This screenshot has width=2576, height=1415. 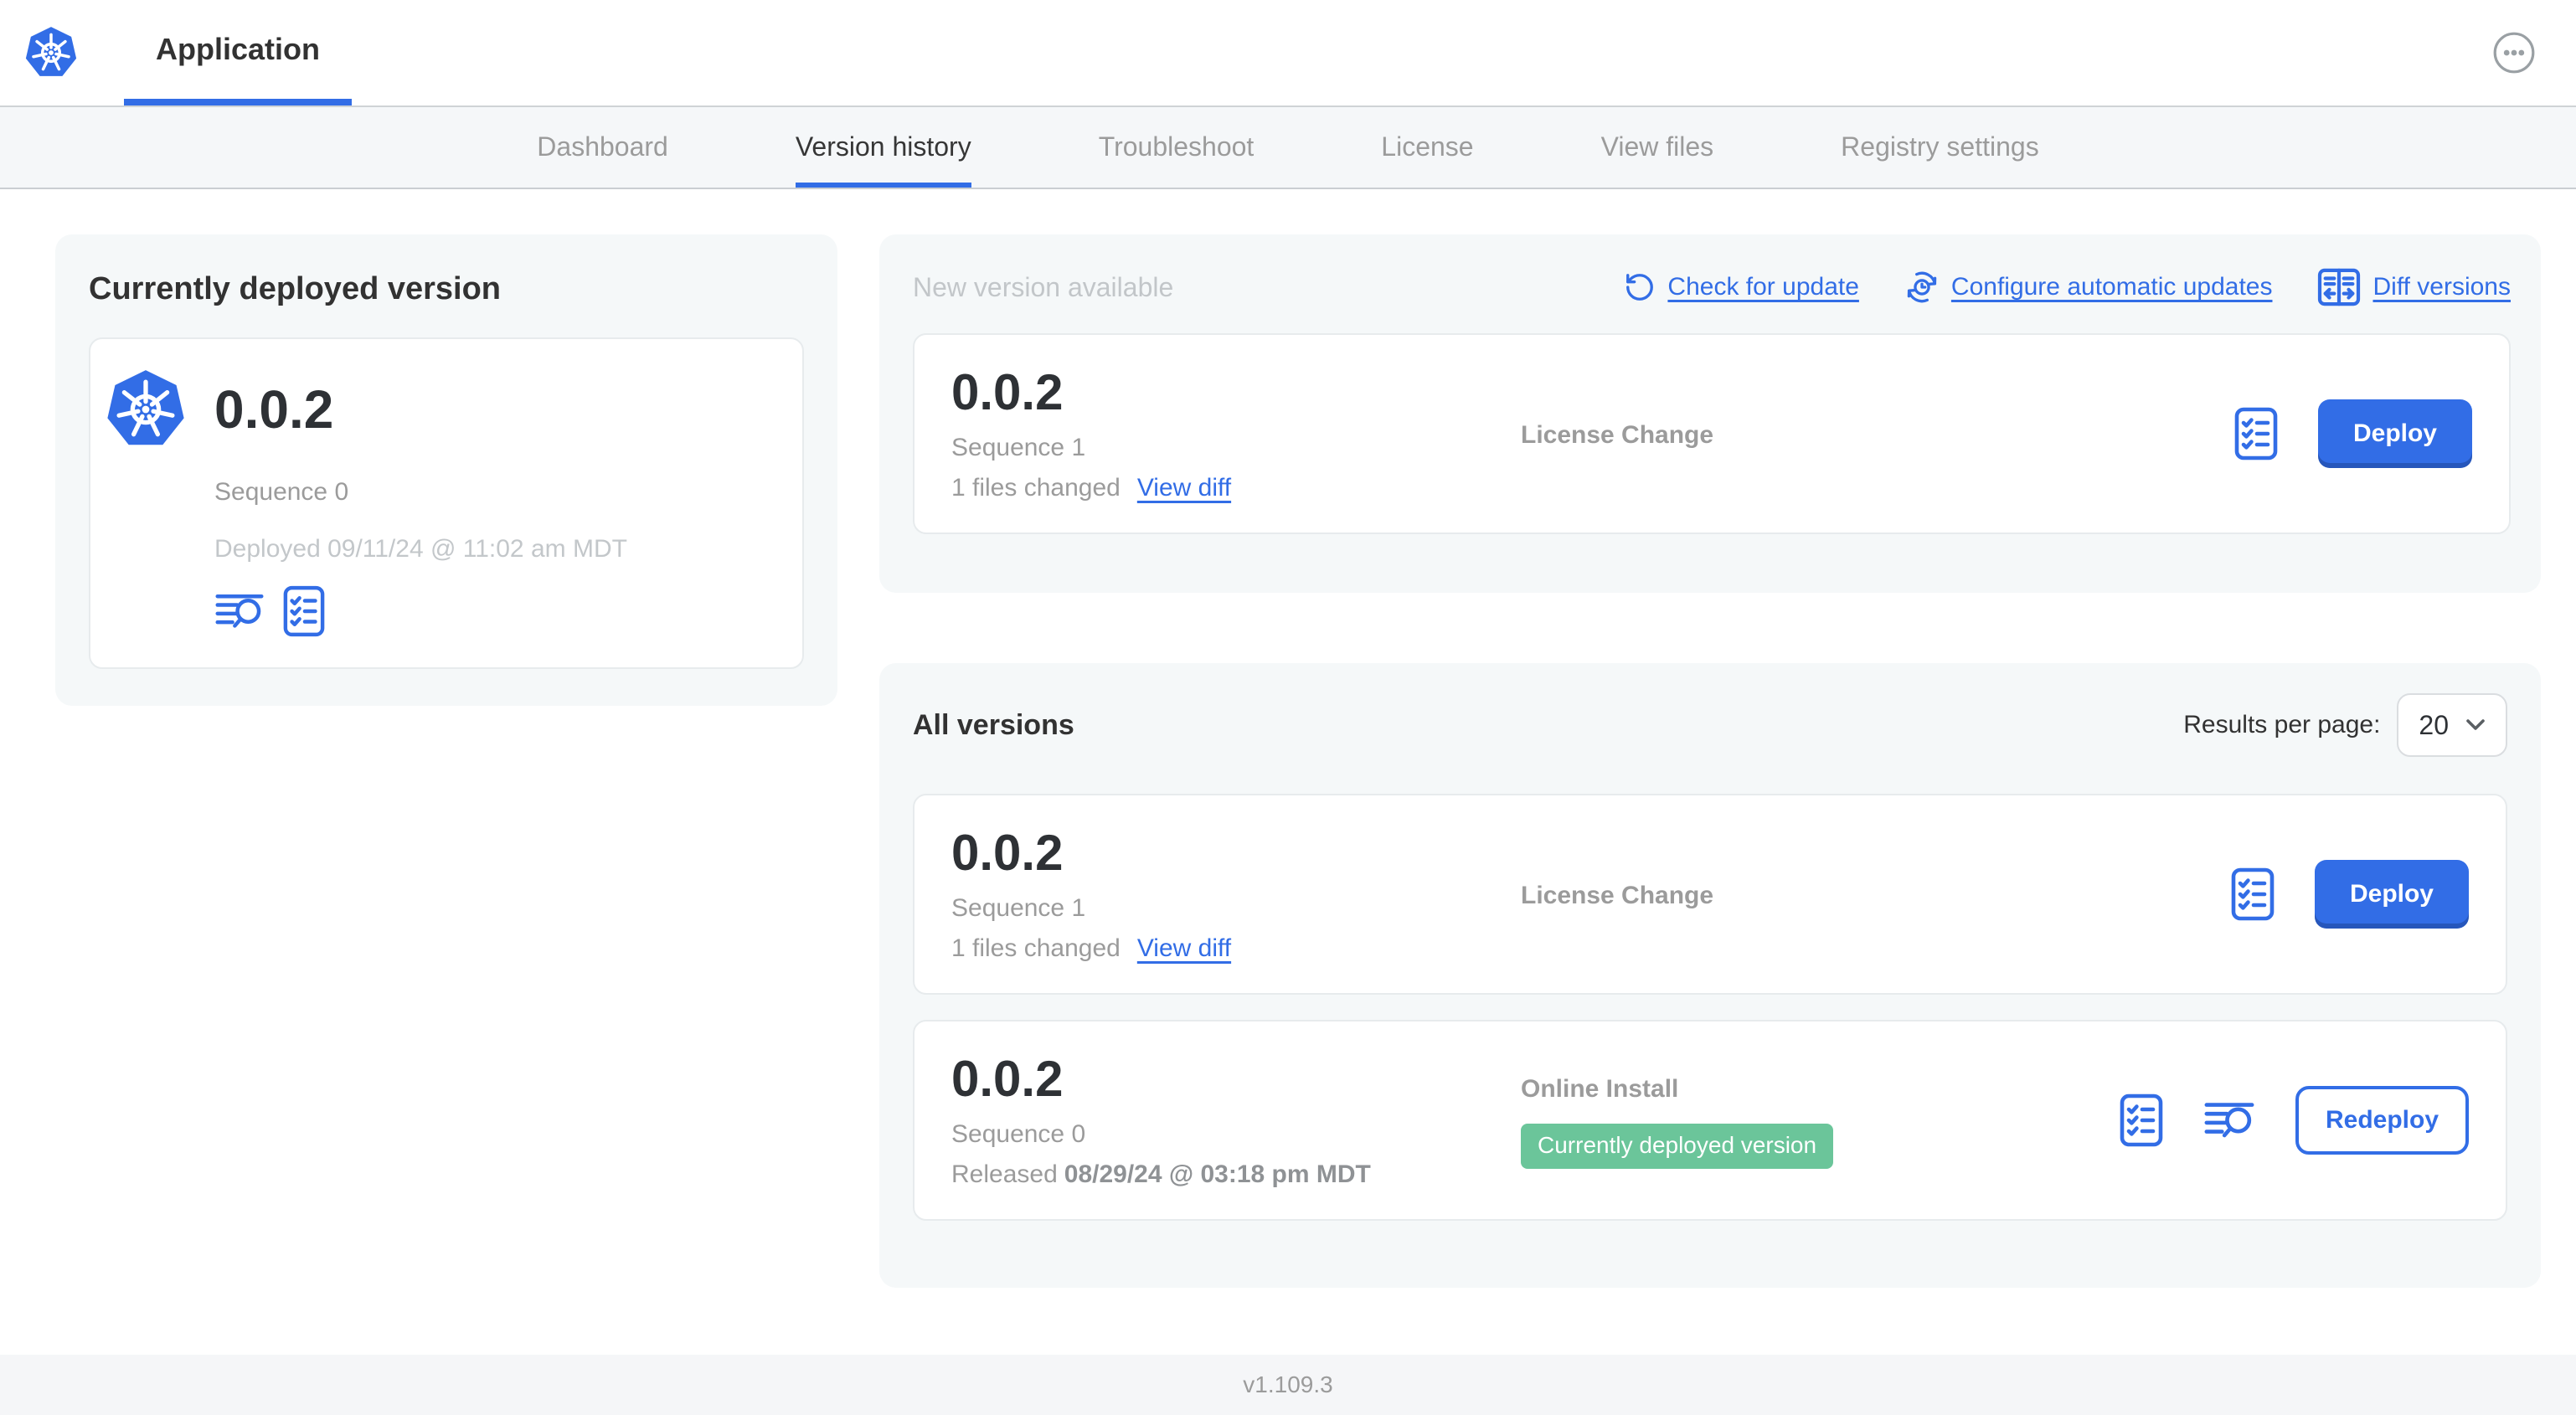 I want to click on ellipsis-icon, so click(x=2514, y=53).